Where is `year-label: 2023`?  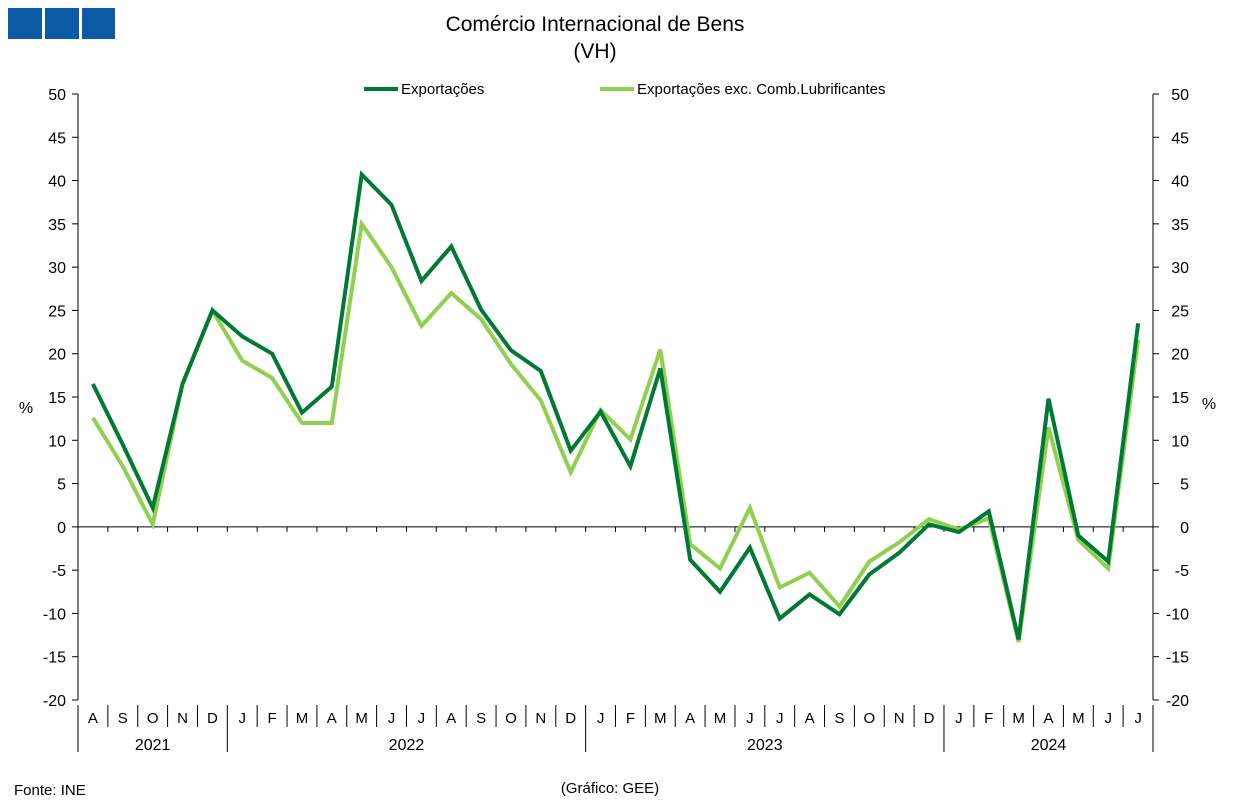 year-label: 2023 is located at coordinates (765, 745).